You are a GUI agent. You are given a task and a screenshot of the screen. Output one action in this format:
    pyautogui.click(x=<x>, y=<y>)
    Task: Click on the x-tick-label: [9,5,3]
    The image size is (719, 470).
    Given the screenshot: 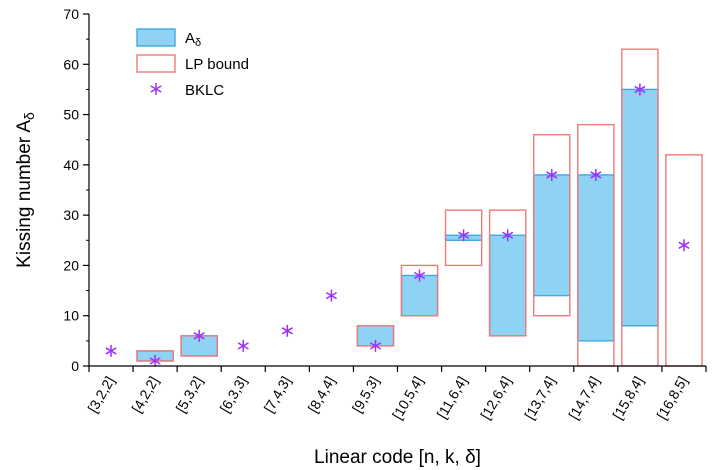 What is the action you would take?
    pyautogui.click(x=365, y=395)
    